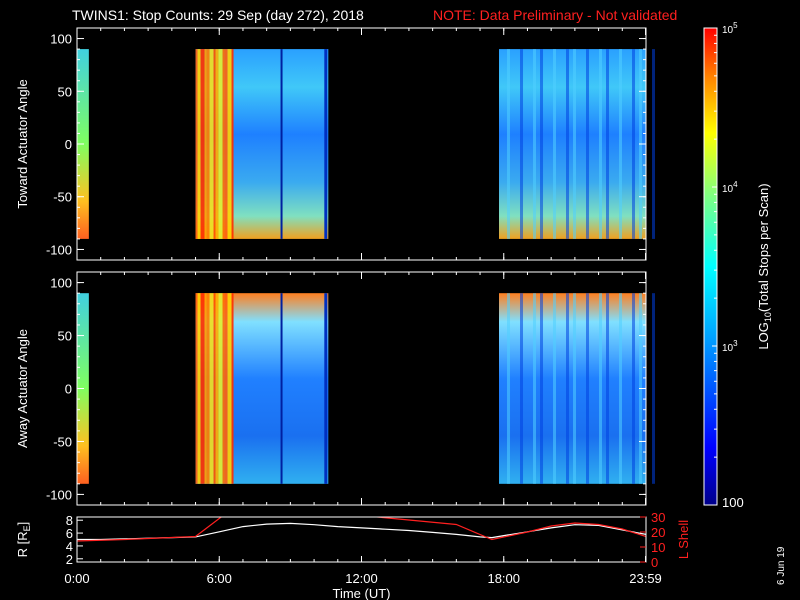 The width and height of the screenshot is (800, 600). What do you see at coordinates (65, 336) in the screenshot?
I see `y-tick-label: 50` at bounding box center [65, 336].